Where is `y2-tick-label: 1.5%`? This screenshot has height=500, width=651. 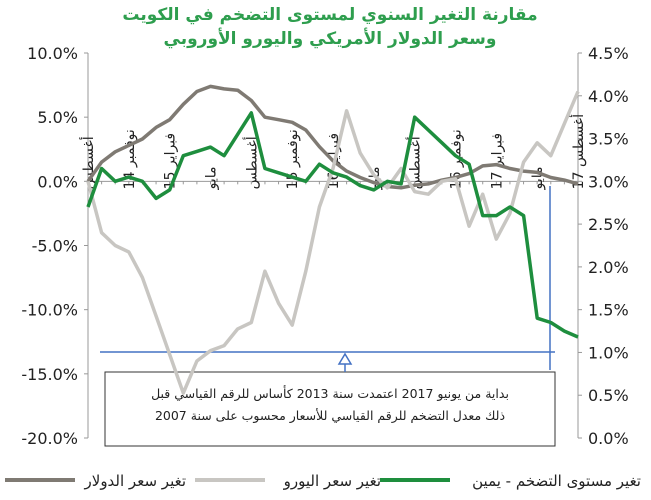
y2-tick-label: 1.5% is located at coordinates (608, 310).